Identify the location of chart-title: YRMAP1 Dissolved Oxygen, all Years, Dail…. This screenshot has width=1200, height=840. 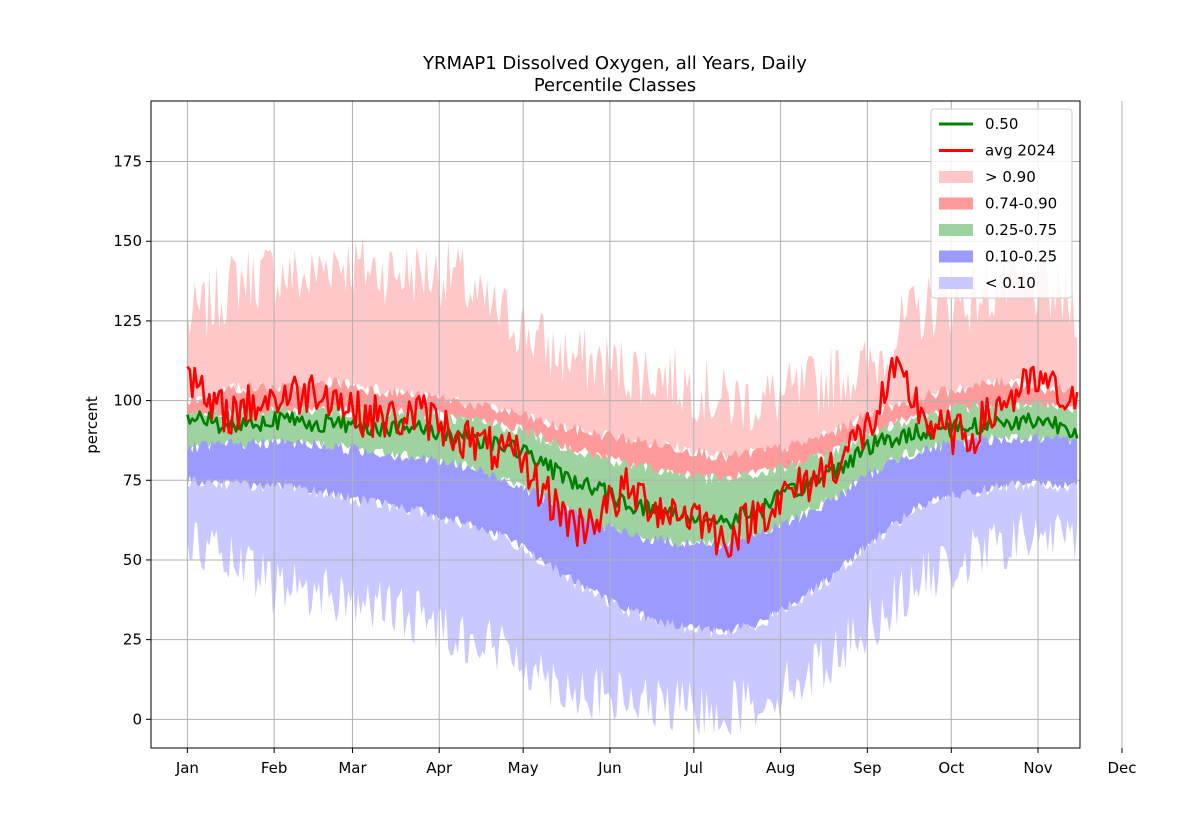
(614, 63).